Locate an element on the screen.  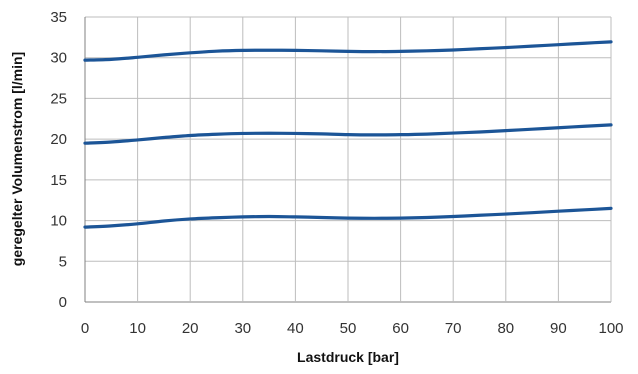
y-tick-label: 5 is located at coordinates (63, 261).